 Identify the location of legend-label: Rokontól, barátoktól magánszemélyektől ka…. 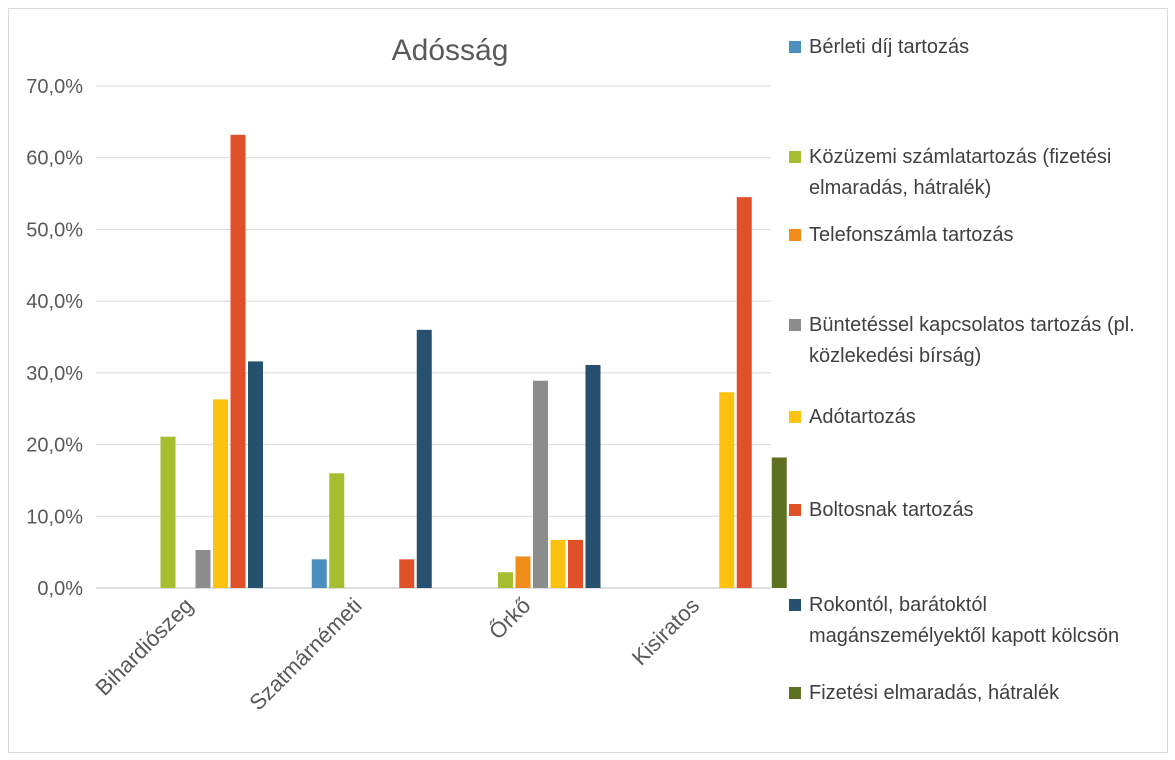
(964, 620).